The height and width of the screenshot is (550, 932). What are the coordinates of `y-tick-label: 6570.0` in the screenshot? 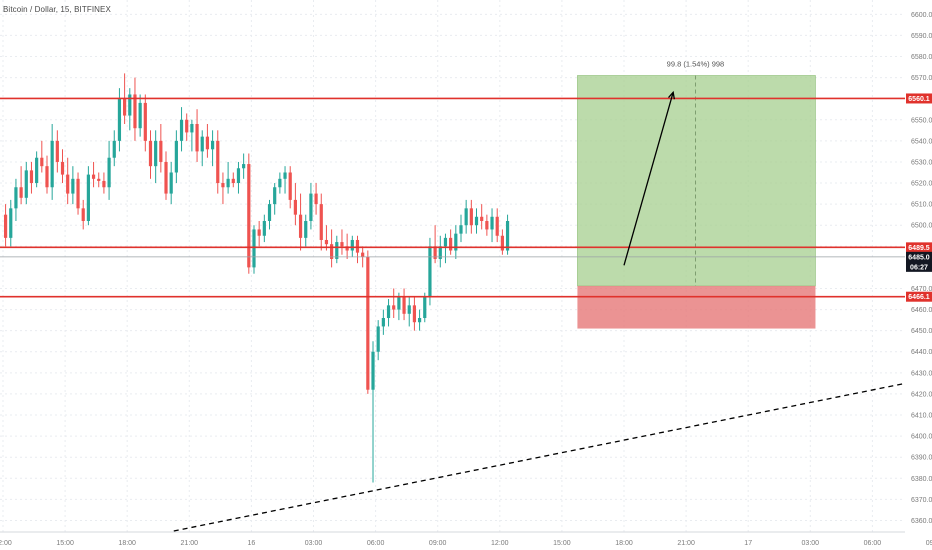 It's located at (921, 78).